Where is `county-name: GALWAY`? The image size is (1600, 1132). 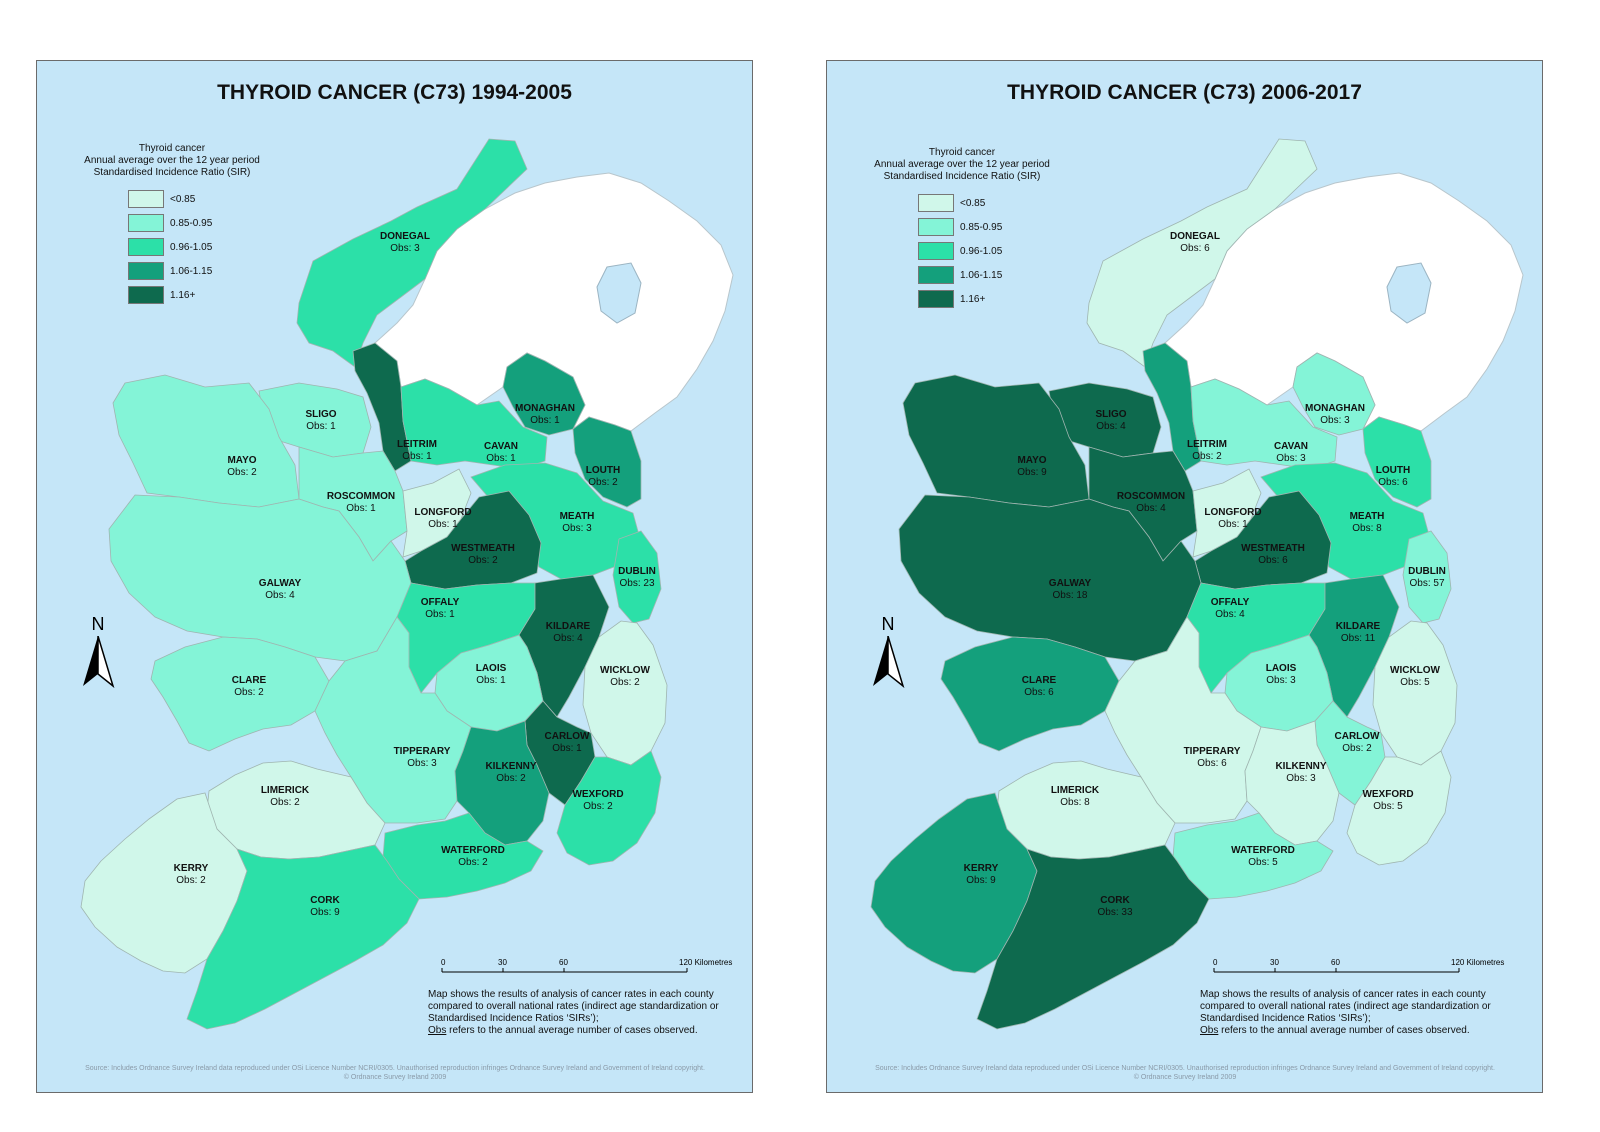 county-name: GALWAY is located at coordinates (280, 583).